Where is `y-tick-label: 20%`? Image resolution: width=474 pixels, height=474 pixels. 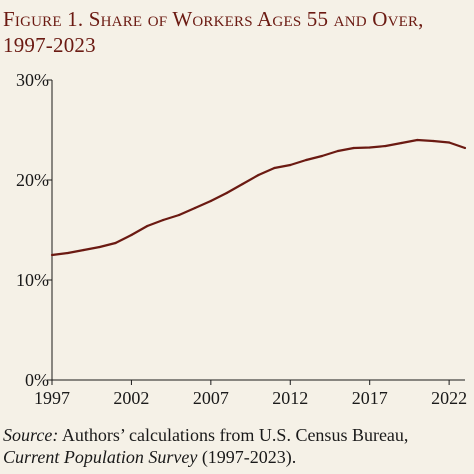
y-tick-label: 20% is located at coordinates (32, 180).